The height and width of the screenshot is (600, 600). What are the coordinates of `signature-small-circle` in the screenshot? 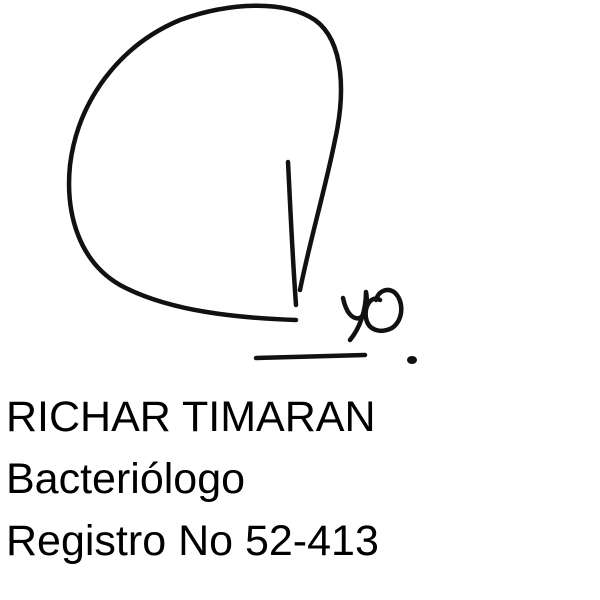 It's located at (383, 310).